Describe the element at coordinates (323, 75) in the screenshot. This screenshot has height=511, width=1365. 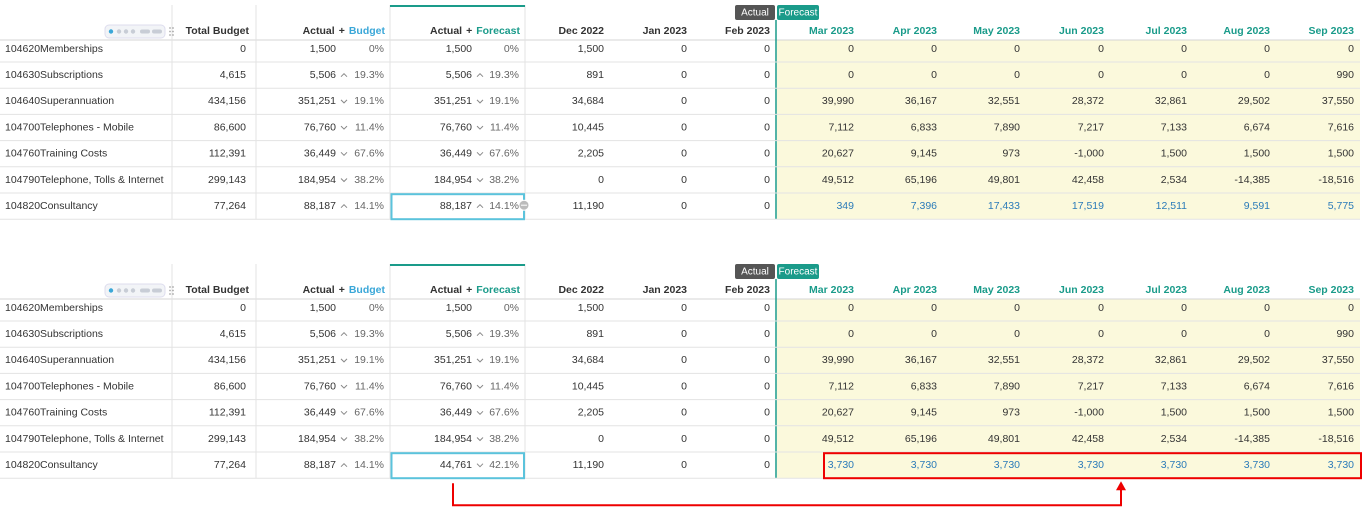
I see `row-ab: 5,506` at that location.